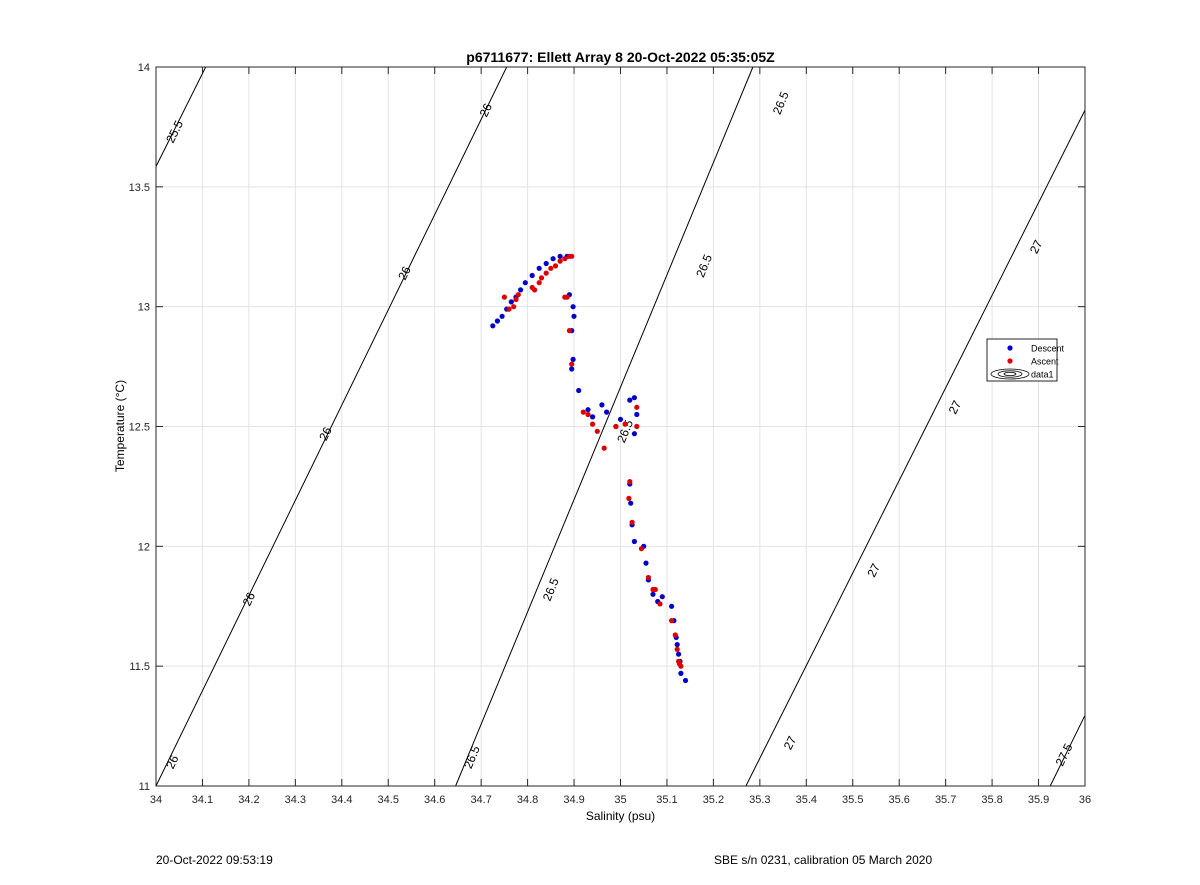 This screenshot has height=885, width=1200. Describe the element at coordinates (1010, 374) in the screenshot. I see `legend-contour-icon` at that location.